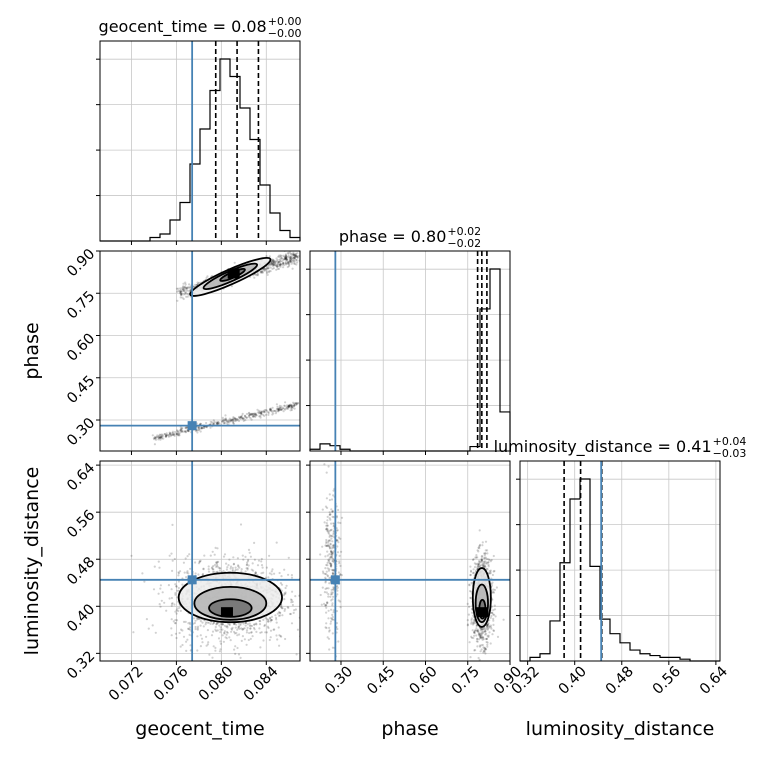 The width and height of the screenshot is (760, 760). I want to click on y-tick-label: 0.40, so click(81, 618).